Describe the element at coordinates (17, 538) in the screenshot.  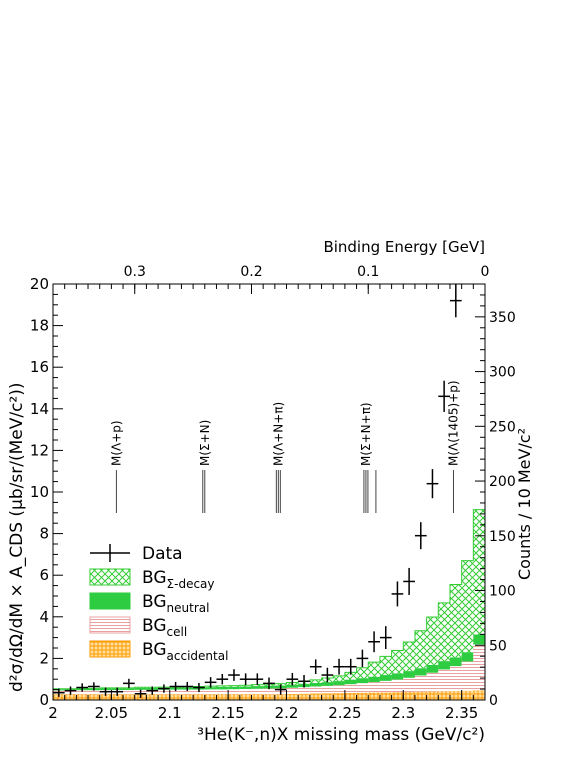
I see `y-axis-title: d²σ/dΩ/dM × A_CDS (μb/sr/(MeV/c²))` at that location.